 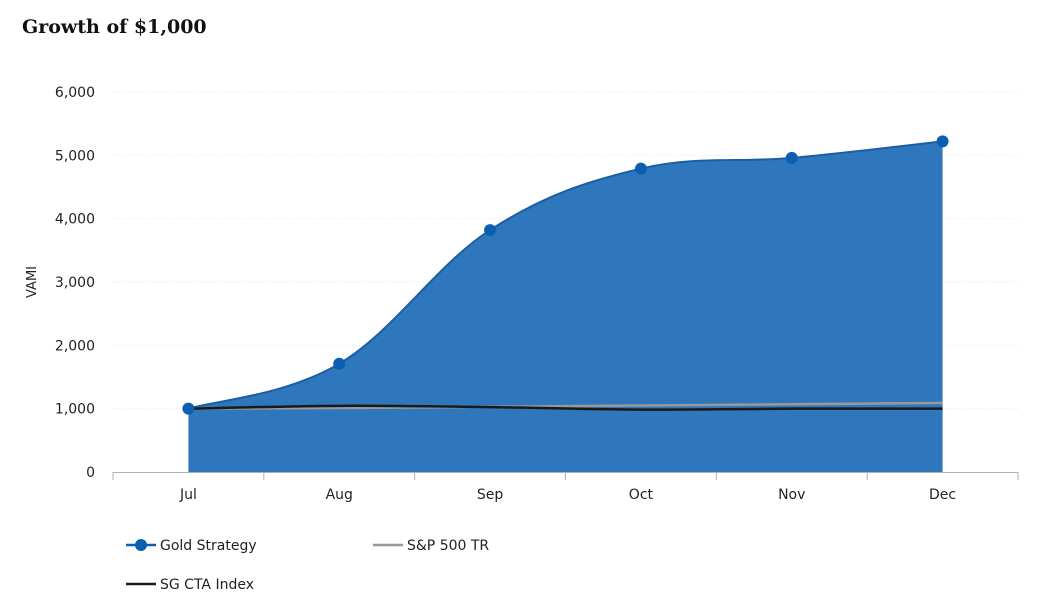 What do you see at coordinates (90, 473) in the screenshot?
I see `y-tick-label: 0` at bounding box center [90, 473].